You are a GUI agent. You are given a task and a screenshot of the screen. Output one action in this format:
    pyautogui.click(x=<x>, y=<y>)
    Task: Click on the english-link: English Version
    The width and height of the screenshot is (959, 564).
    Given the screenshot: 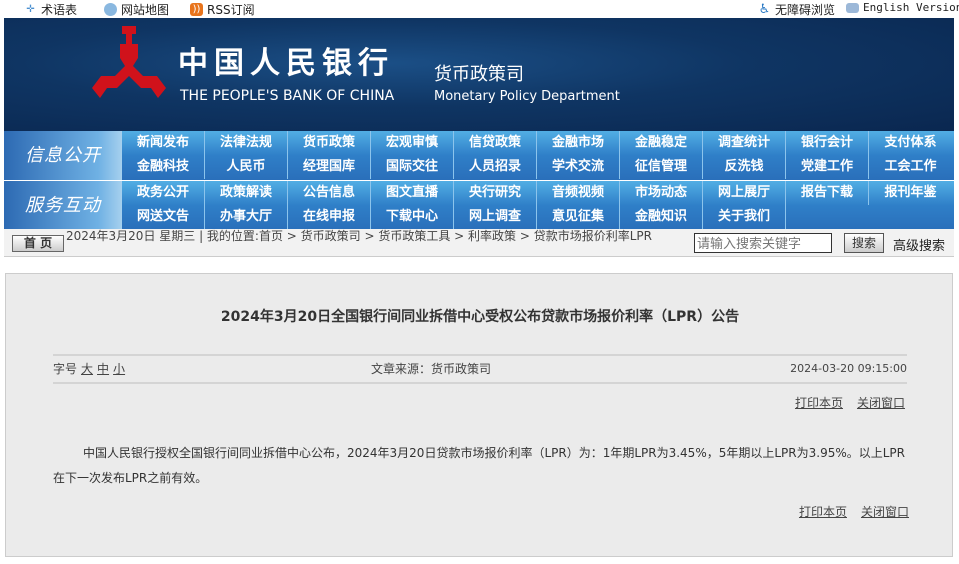 What is the action you would take?
    pyautogui.click(x=902, y=7)
    